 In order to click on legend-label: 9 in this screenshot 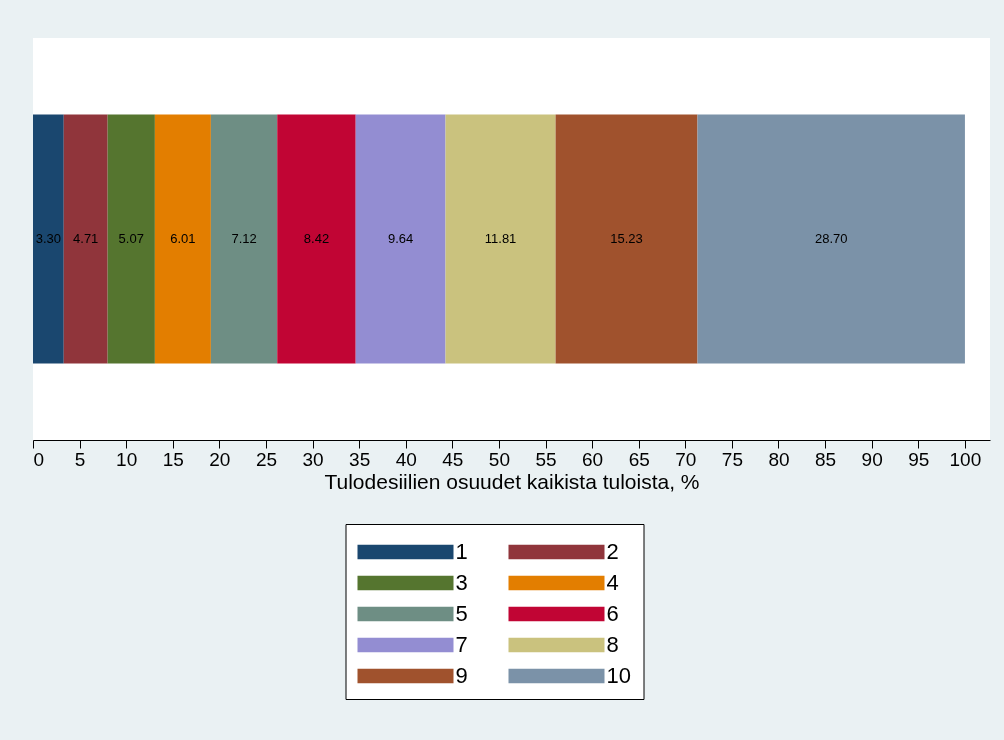, I will do `click(461, 675)`.